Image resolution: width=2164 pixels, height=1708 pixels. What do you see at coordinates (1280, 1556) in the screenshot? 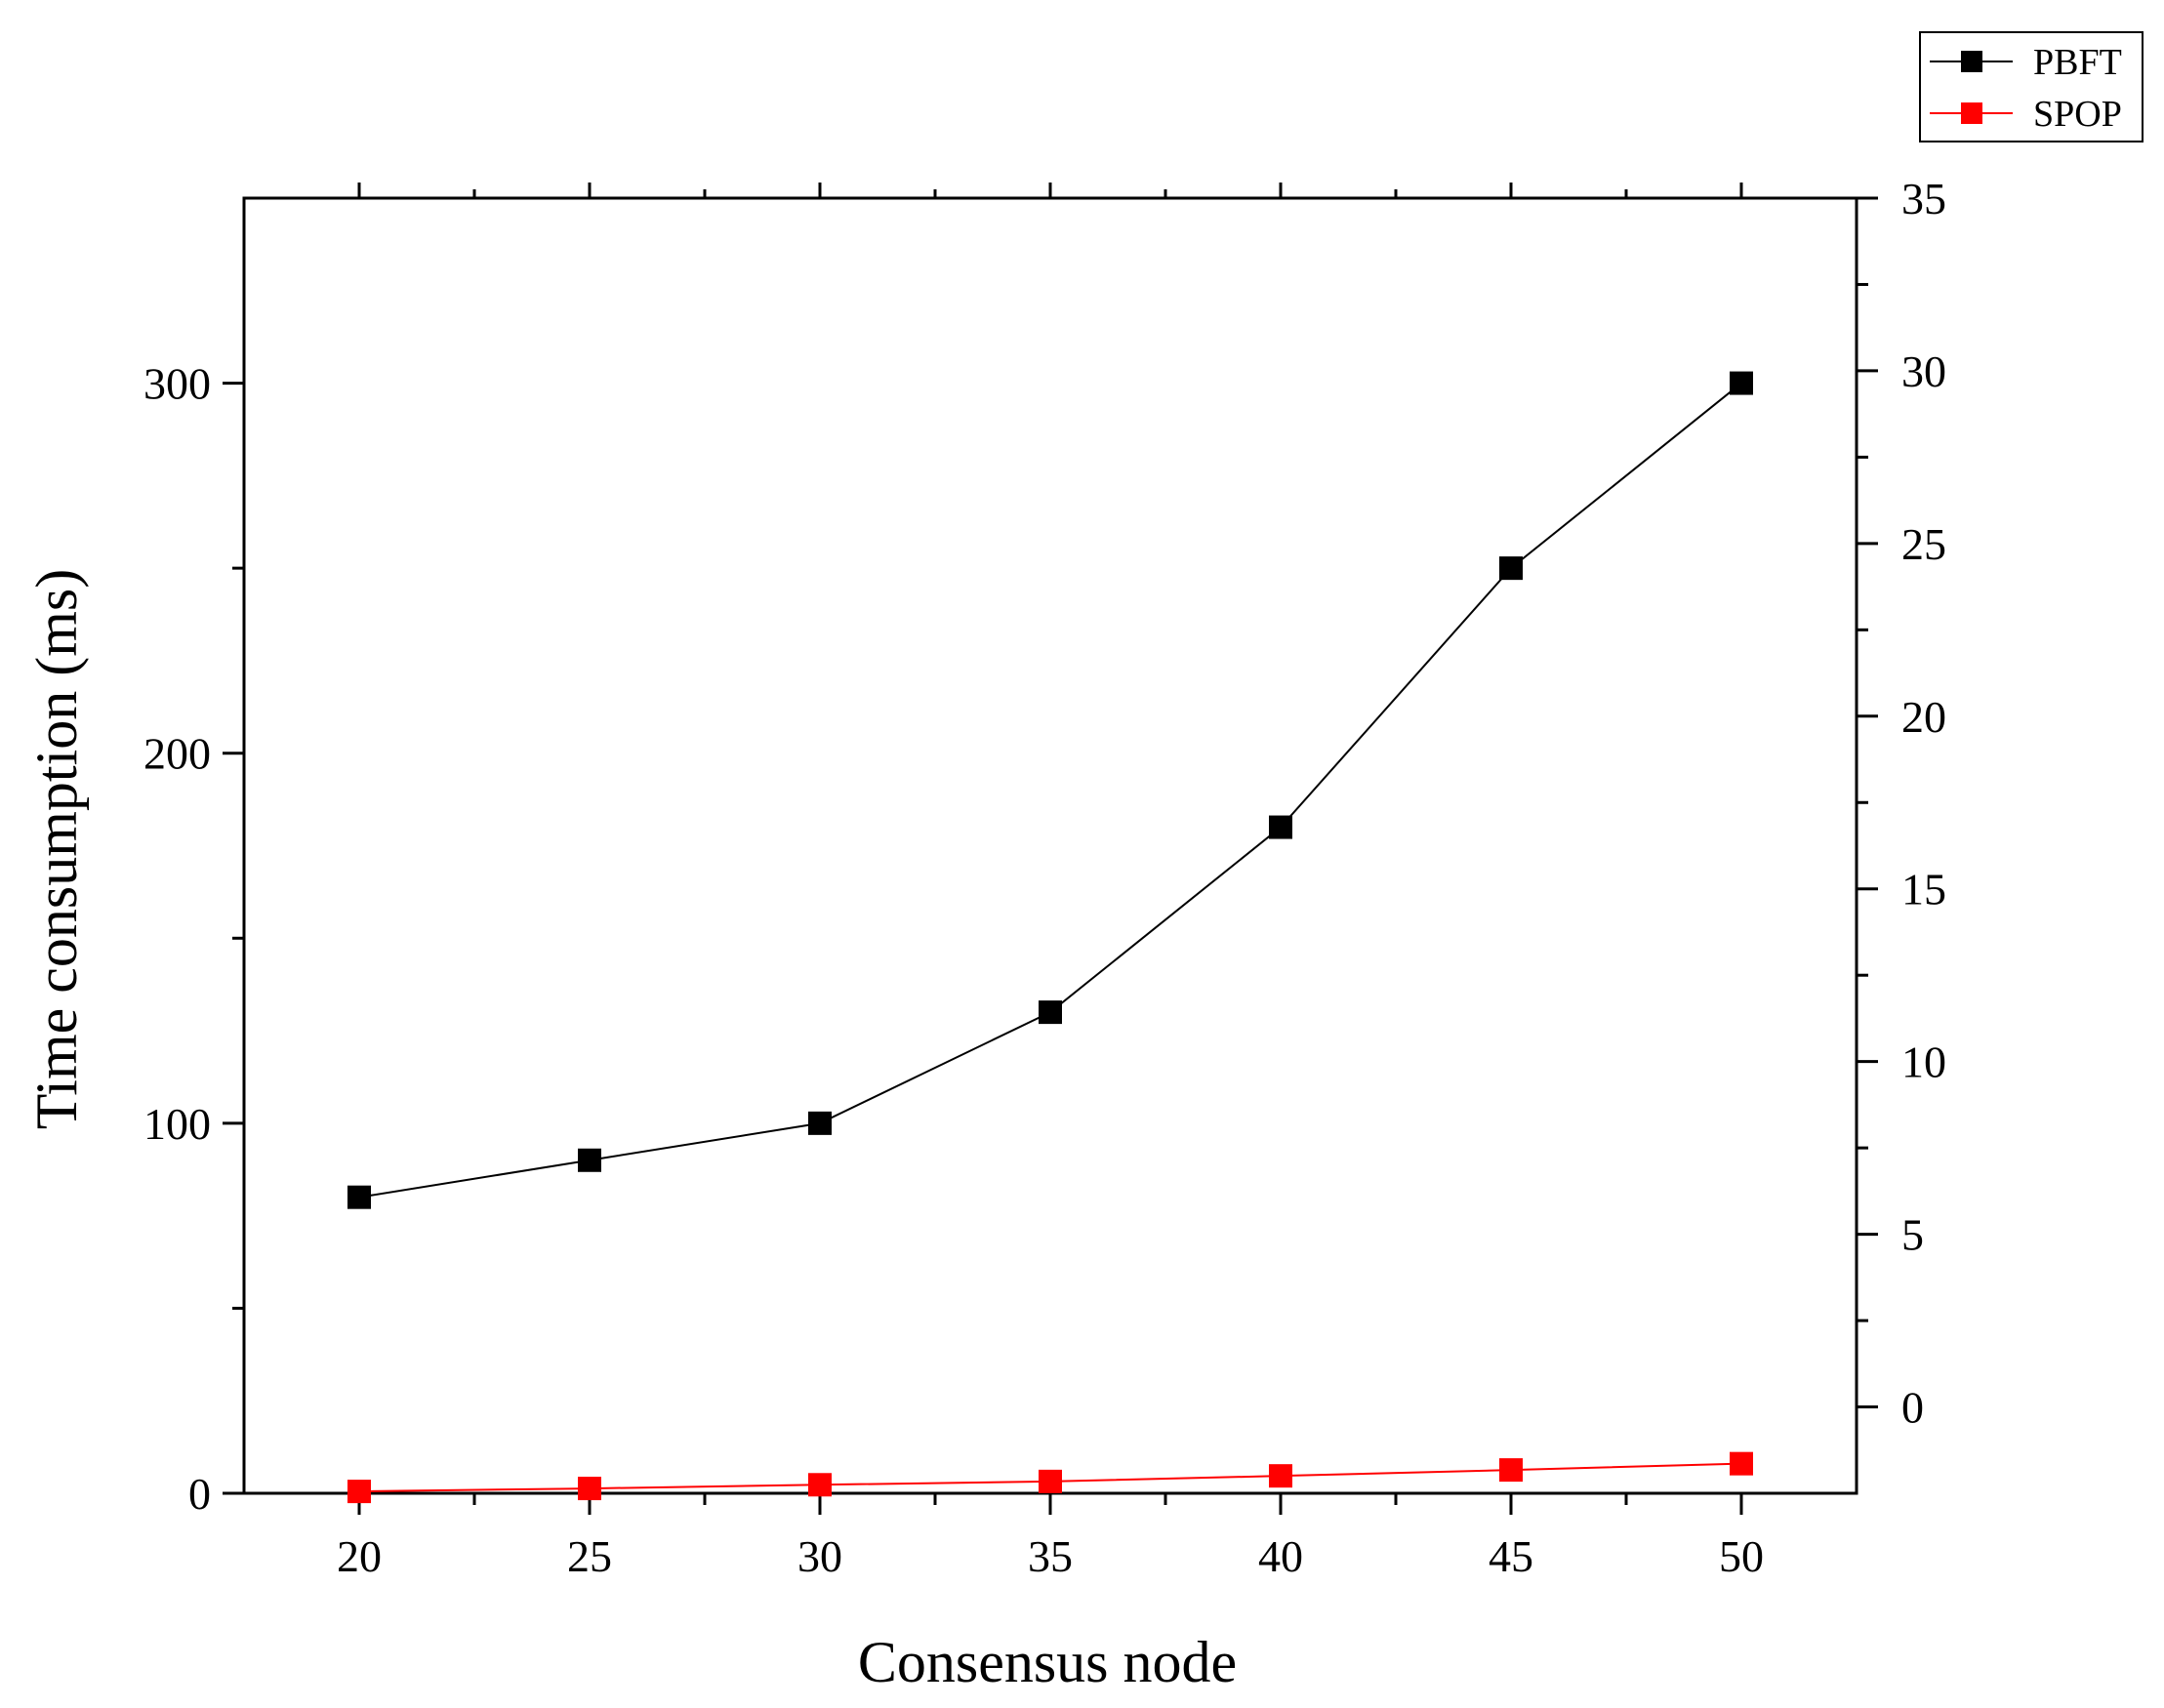
I see `x-tick-label: 40` at bounding box center [1280, 1556].